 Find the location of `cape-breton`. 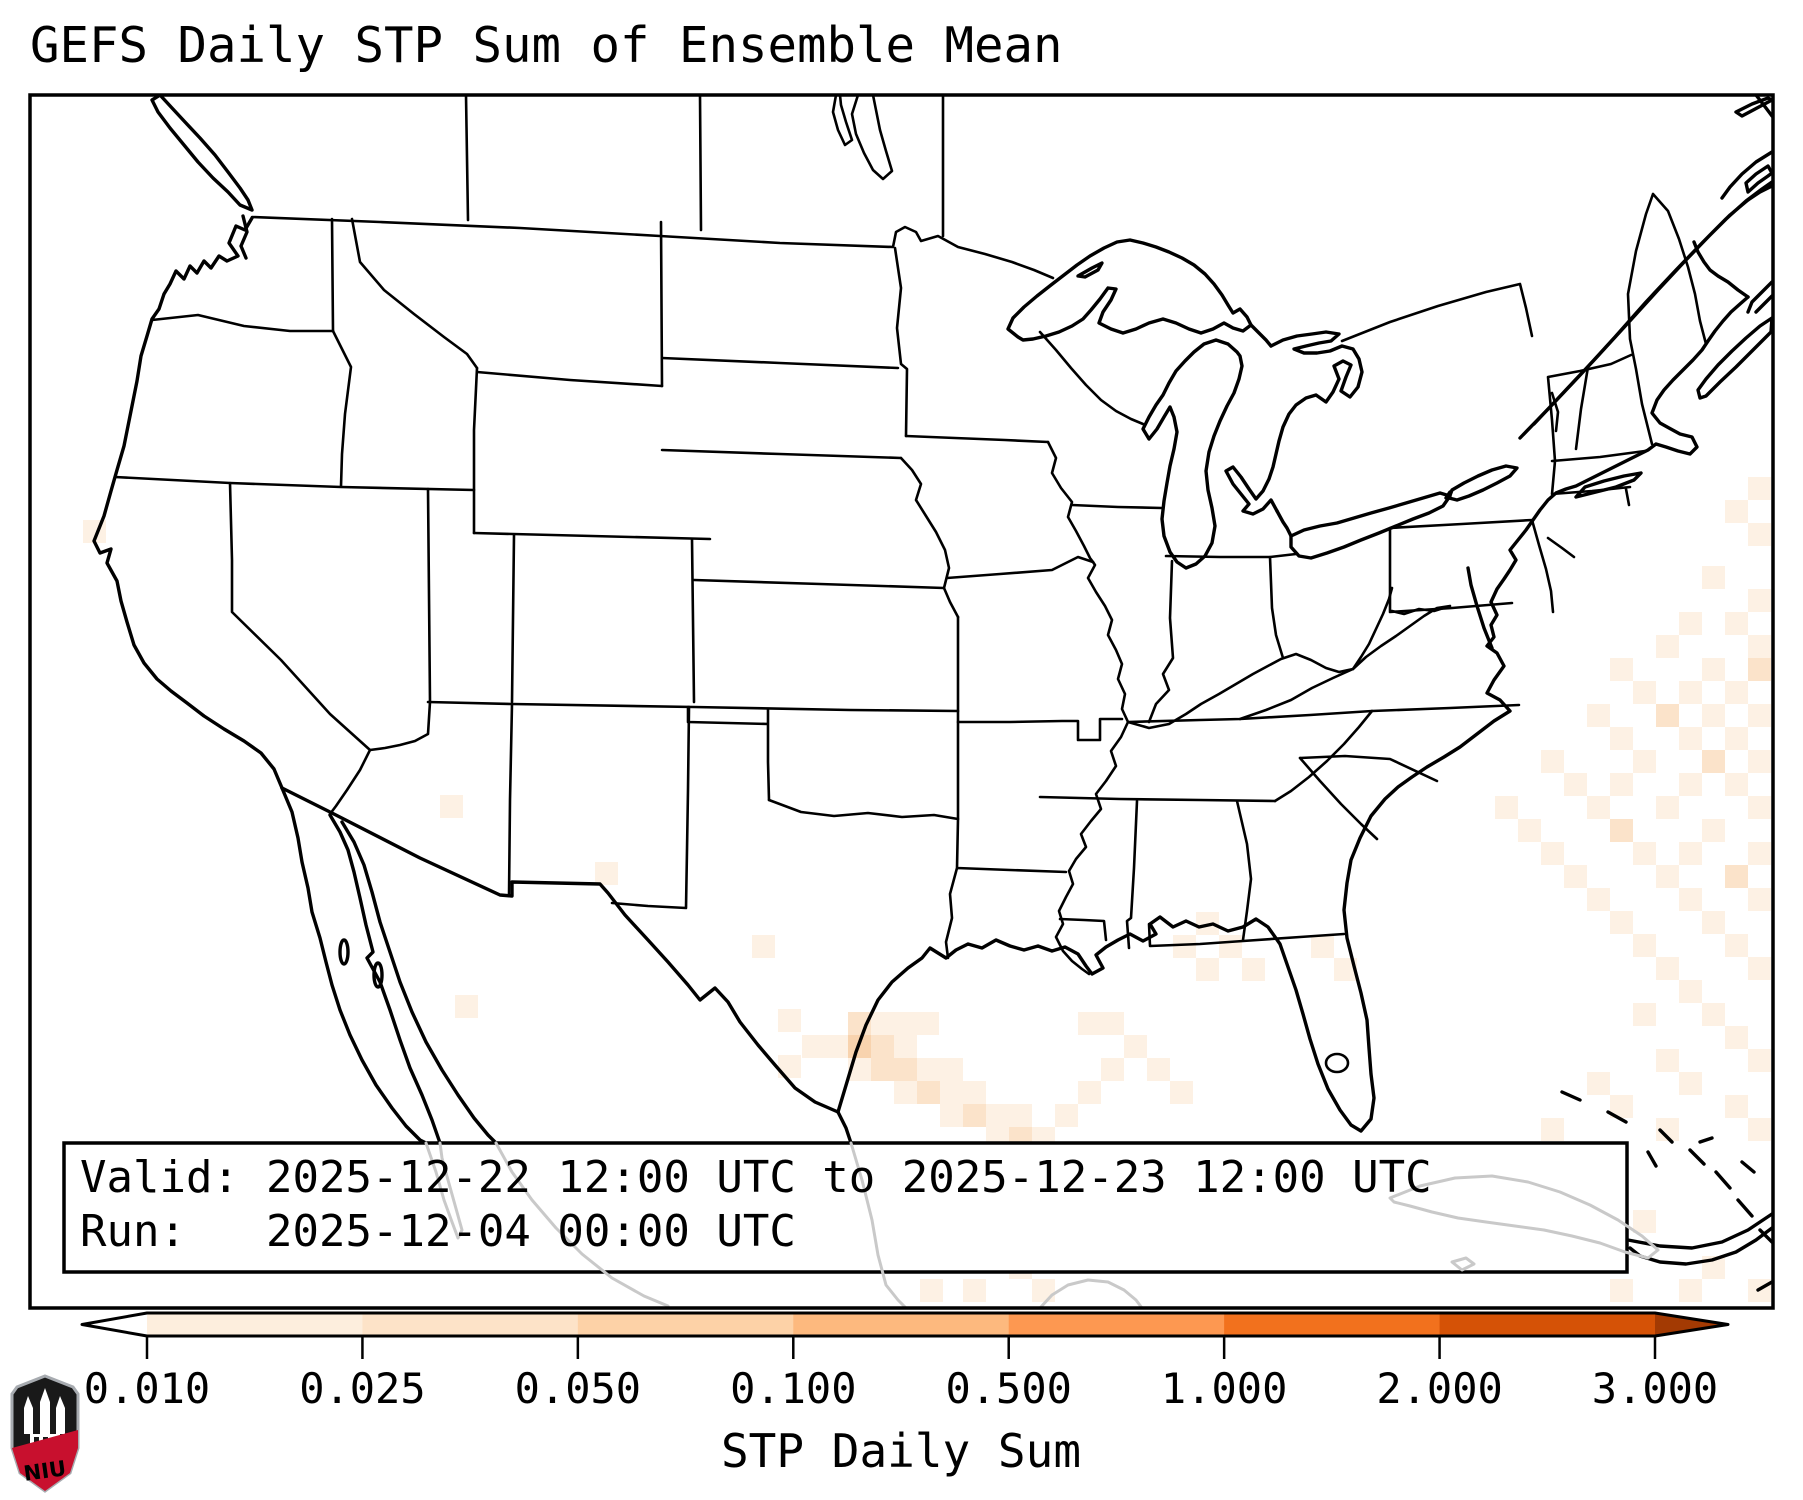

cape-breton is located at coordinates (1759, 297).